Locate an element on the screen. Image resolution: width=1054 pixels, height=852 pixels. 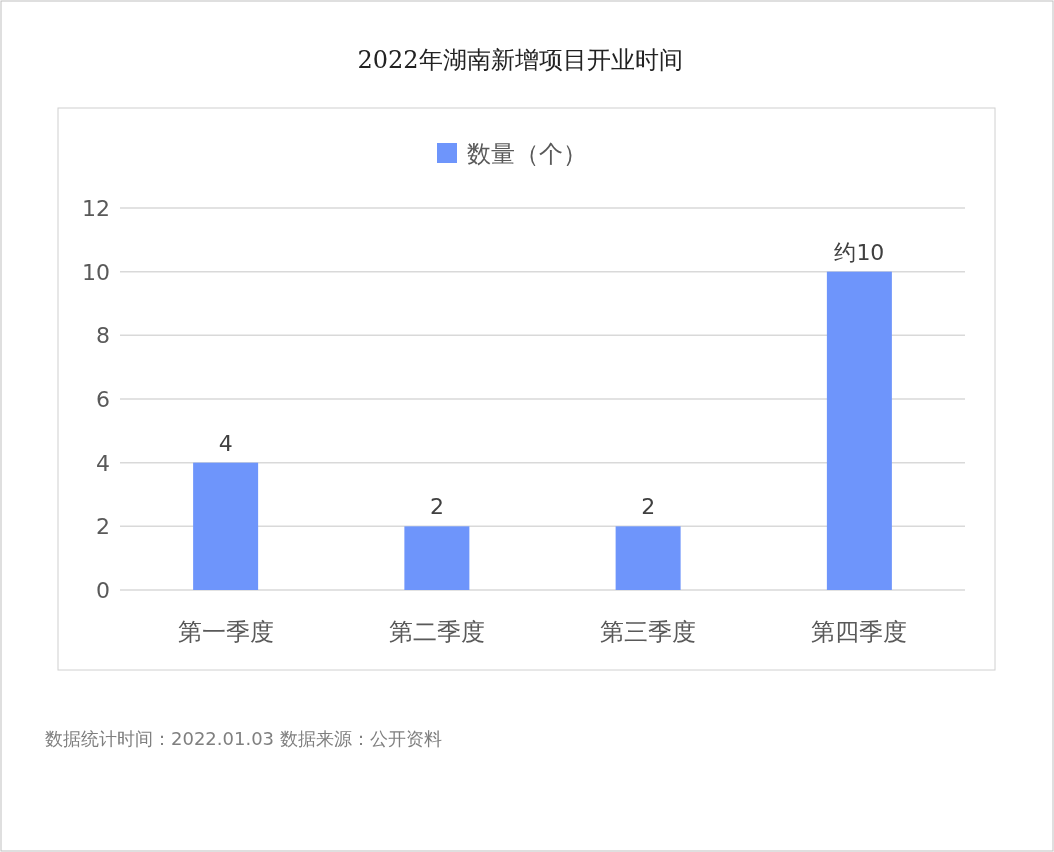
y-tick-label: 0 is located at coordinates (103, 590).